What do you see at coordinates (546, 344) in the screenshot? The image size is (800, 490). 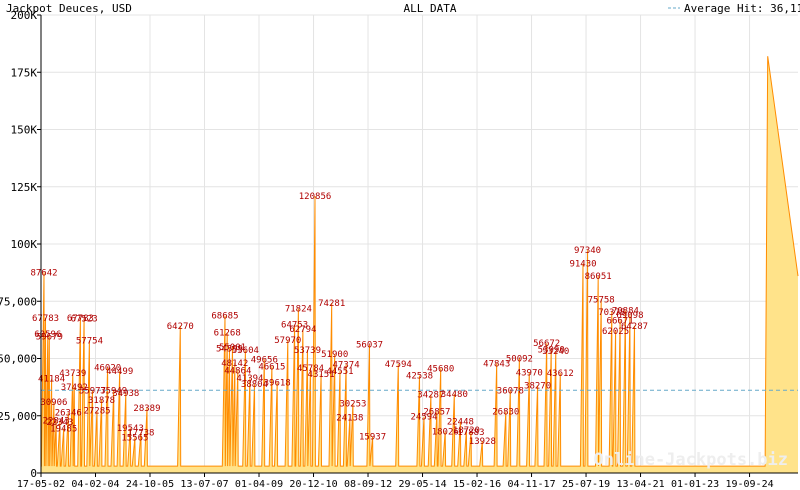 I see `hit-value-label: 56672` at bounding box center [546, 344].